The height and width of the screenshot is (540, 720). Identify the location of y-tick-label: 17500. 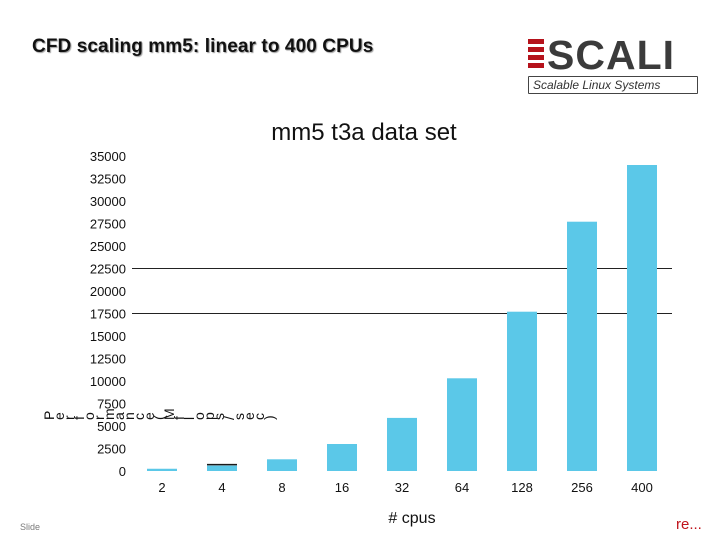
(108, 314).